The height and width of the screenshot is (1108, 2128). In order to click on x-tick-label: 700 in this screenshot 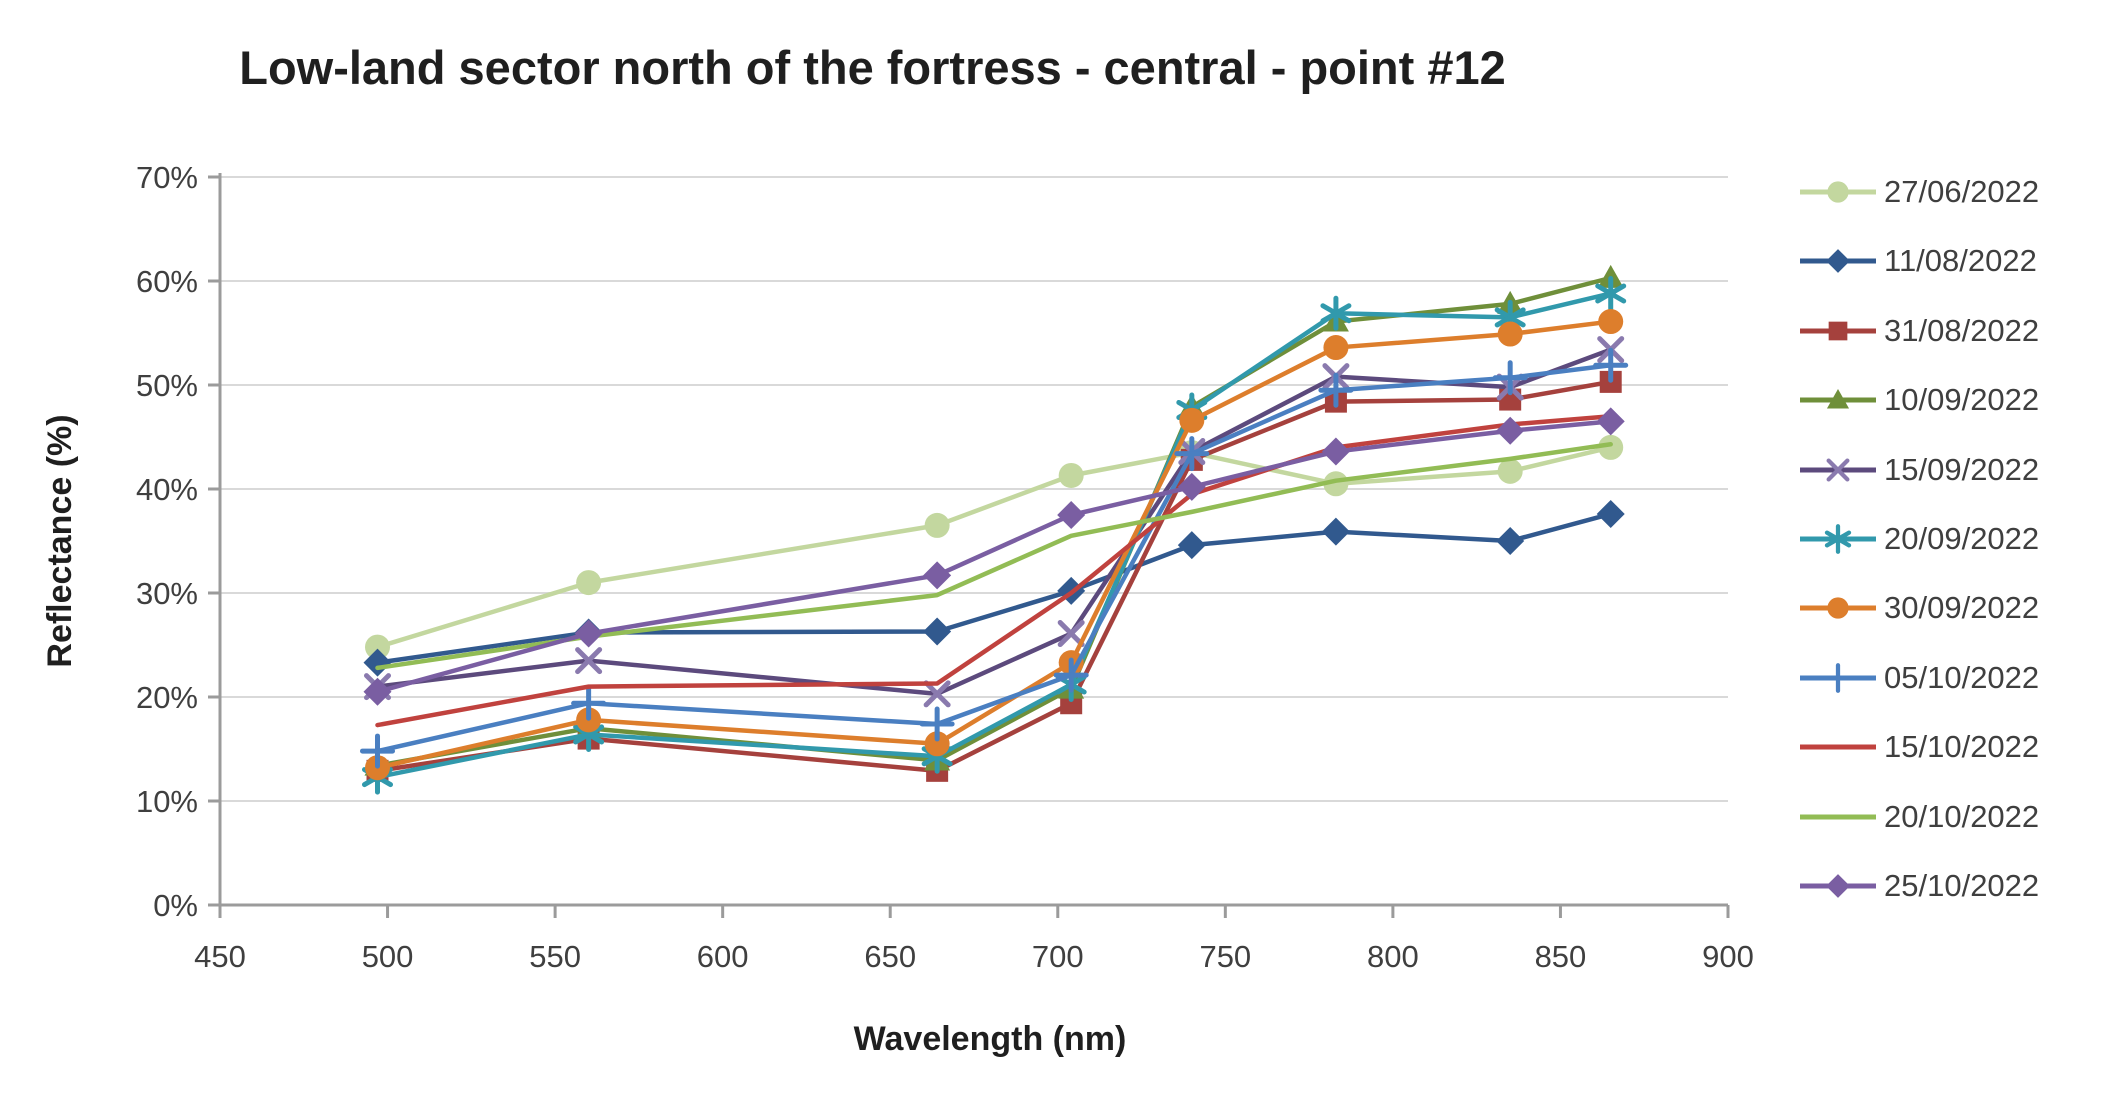, I will do `click(1058, 956)`.